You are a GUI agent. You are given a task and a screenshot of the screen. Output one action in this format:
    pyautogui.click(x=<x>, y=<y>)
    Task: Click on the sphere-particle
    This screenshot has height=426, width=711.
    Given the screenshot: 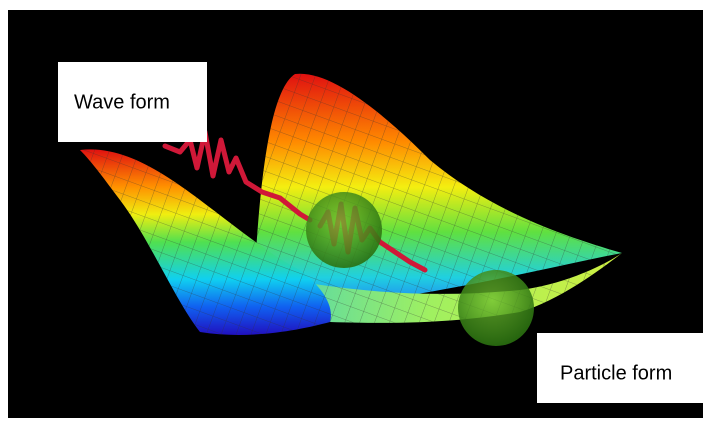 What is the action you would take?
    pyautogui.click(x=496, y=308)
    